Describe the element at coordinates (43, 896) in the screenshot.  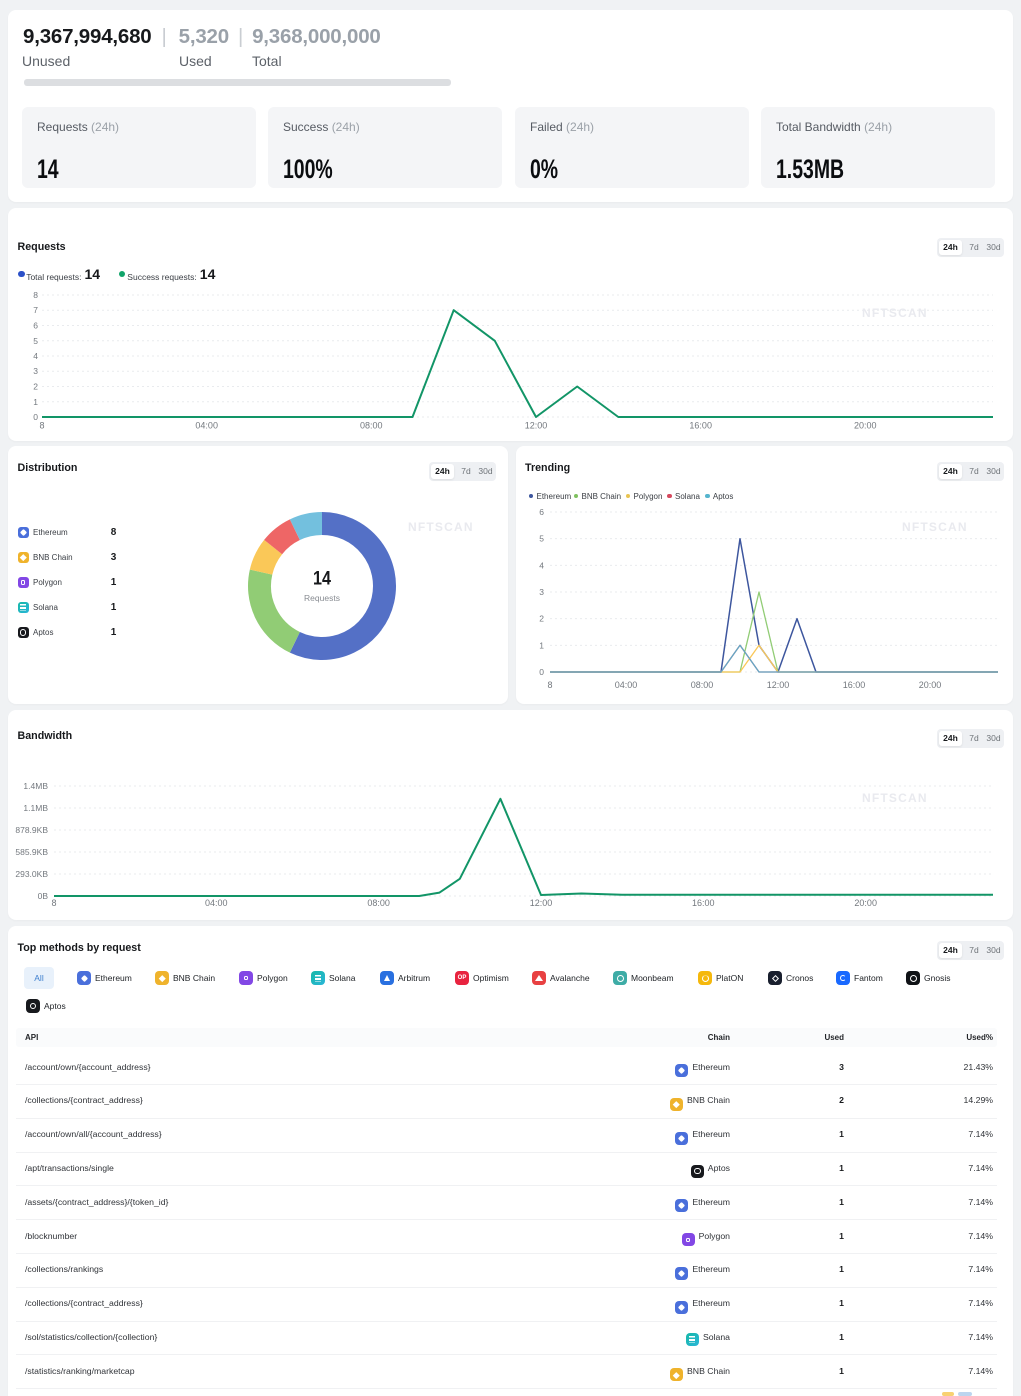
I see `svg-text: 0B` at that location.